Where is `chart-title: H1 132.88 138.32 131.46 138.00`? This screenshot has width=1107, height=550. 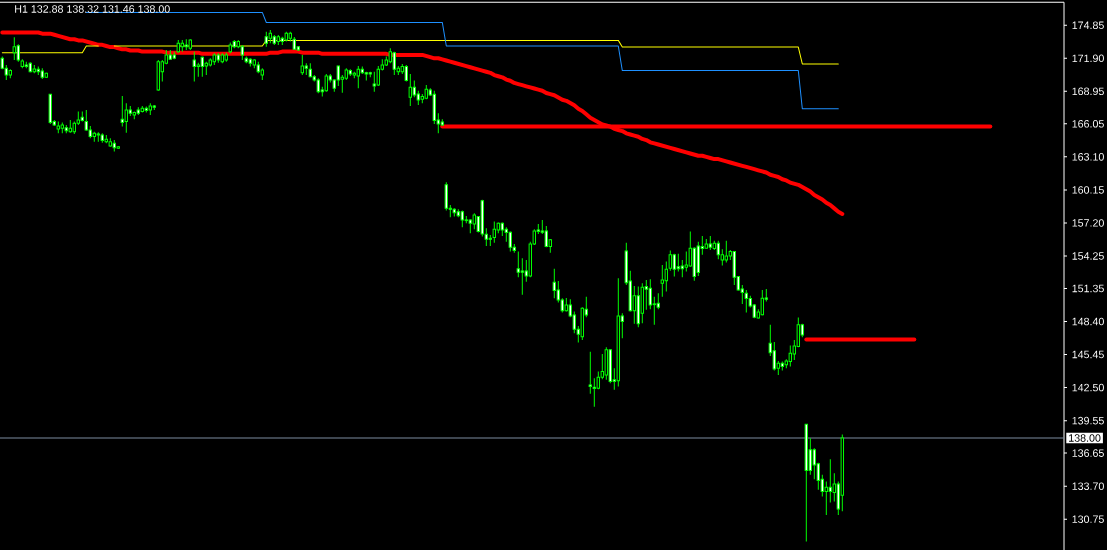 chart-title: H1 132.88 138.32 131.46 138.00 is located at coordinates (92, 9).